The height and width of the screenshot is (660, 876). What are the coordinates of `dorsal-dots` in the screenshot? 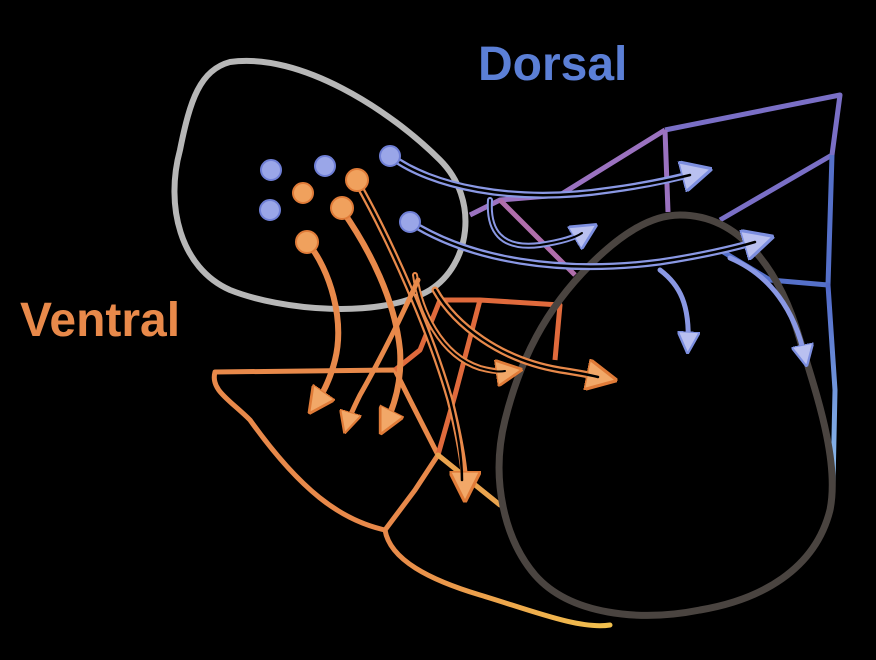 It's located at (340, 189).